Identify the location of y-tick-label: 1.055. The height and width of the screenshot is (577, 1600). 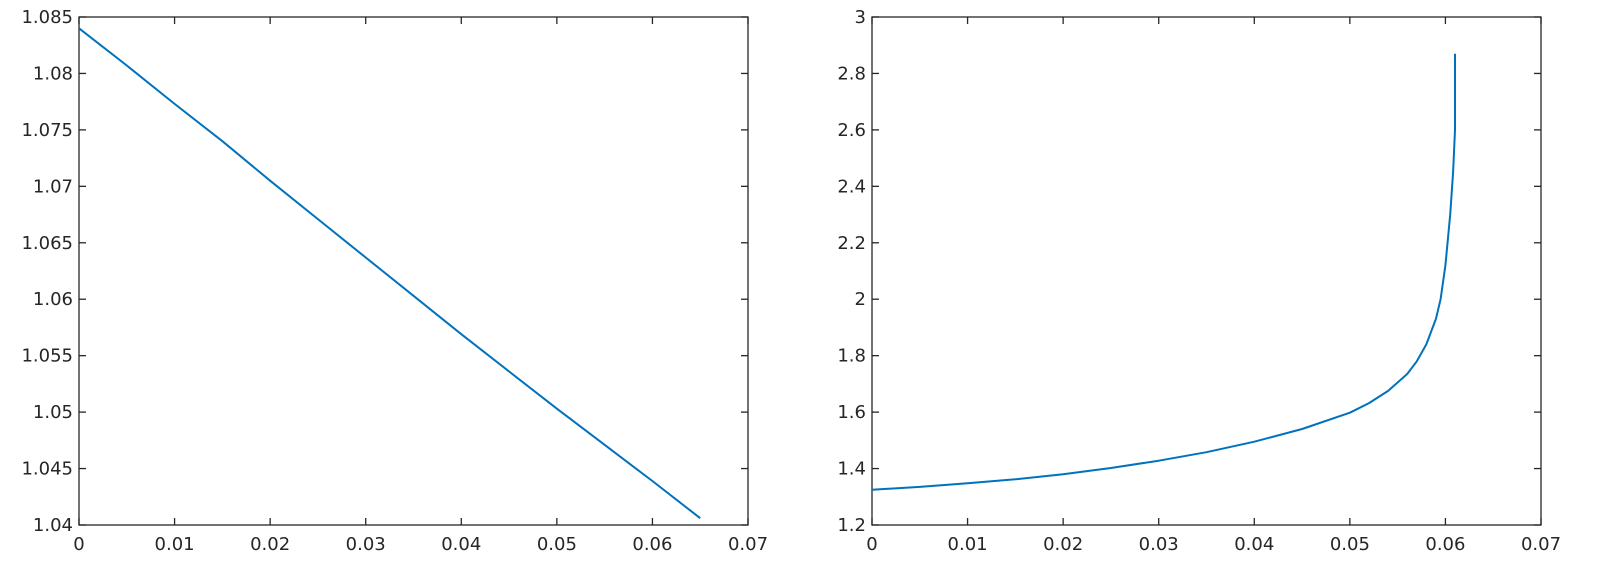
(47, 356).